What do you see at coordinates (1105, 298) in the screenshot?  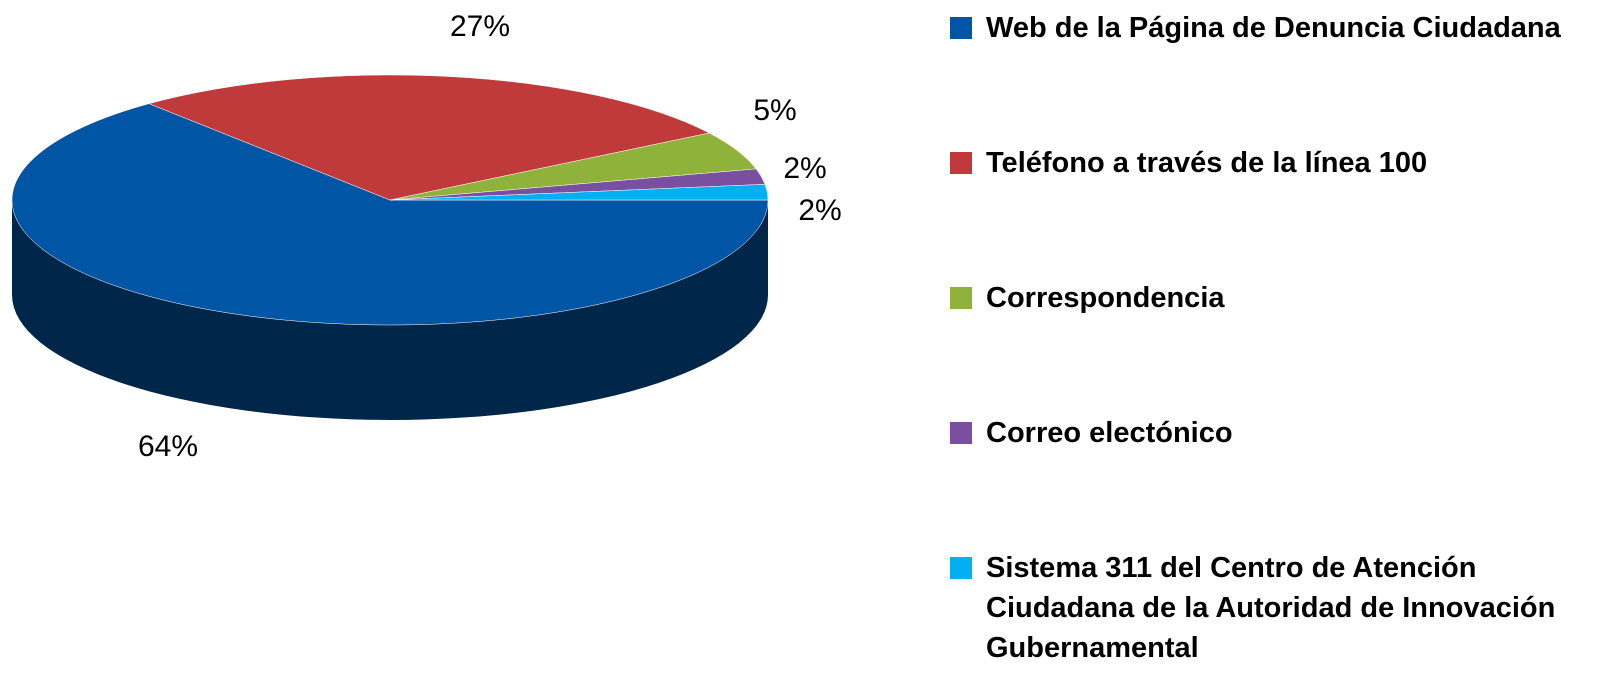 I see `legend-label: Correspondencia` at bounding box center [1105, 298].